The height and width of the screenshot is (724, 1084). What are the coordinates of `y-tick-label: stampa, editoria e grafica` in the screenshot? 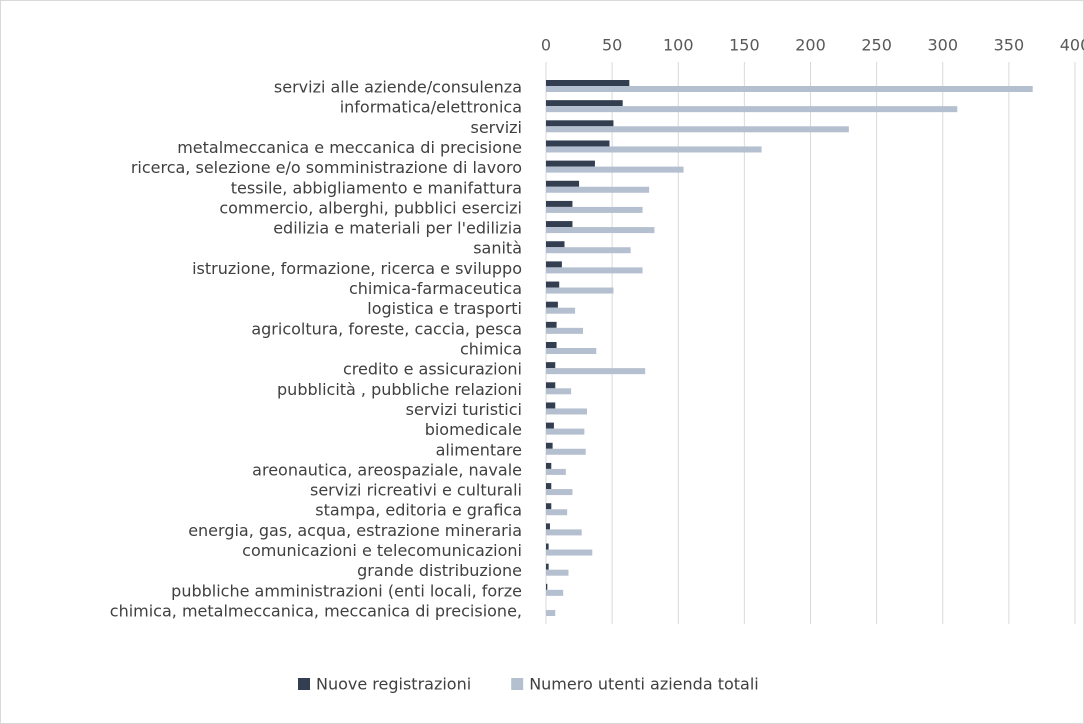 It's located at (418, 510).